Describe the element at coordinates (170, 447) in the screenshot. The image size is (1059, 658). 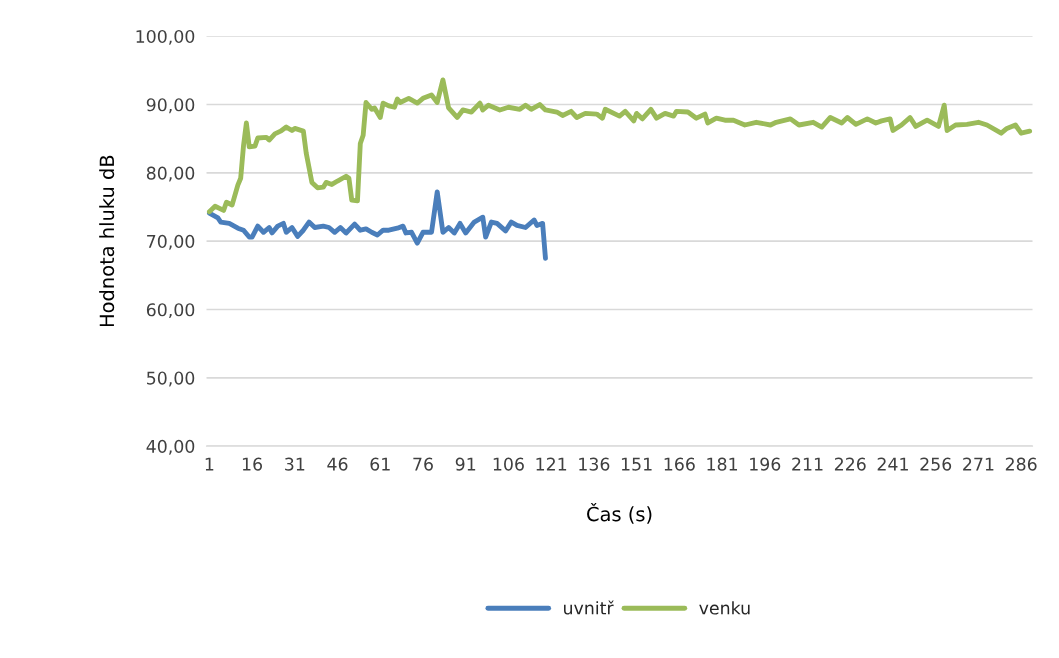
I see `y-tick-label: 40,00` at that location.